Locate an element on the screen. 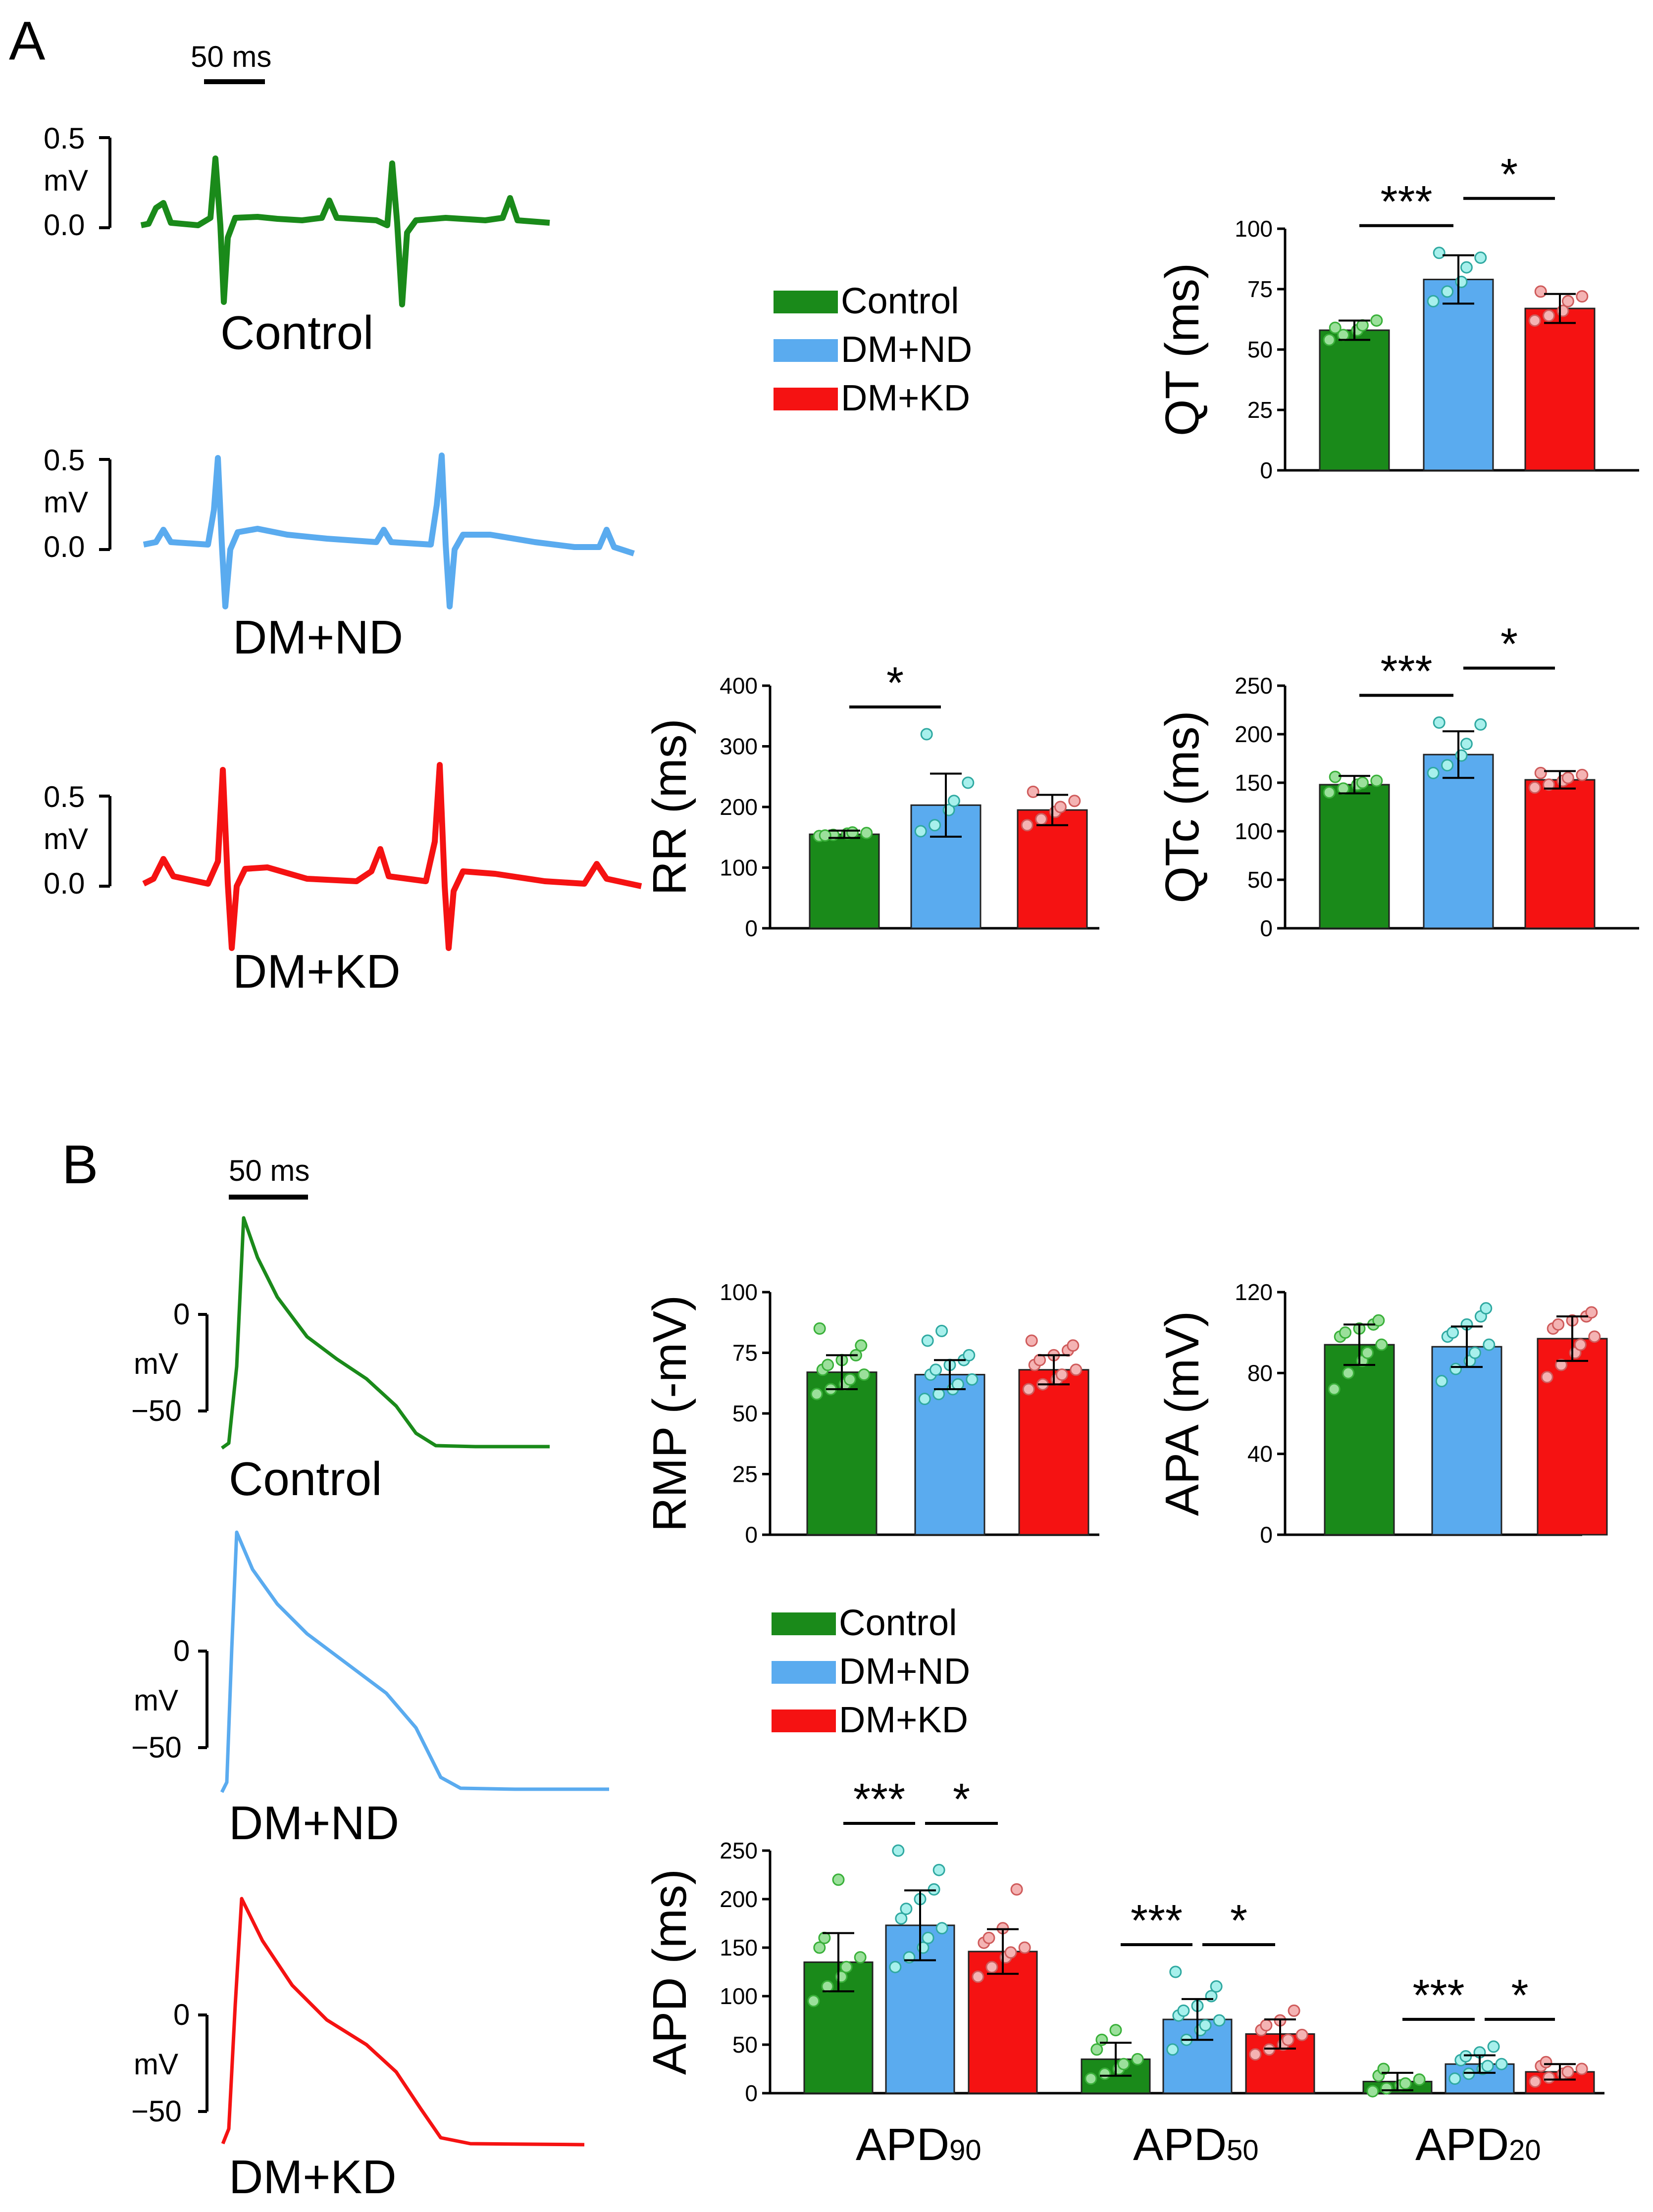 Image resolution: width=1653 pixels, height=2212 pixels. apa-2-bar is located at coordinates (1572, 1437).